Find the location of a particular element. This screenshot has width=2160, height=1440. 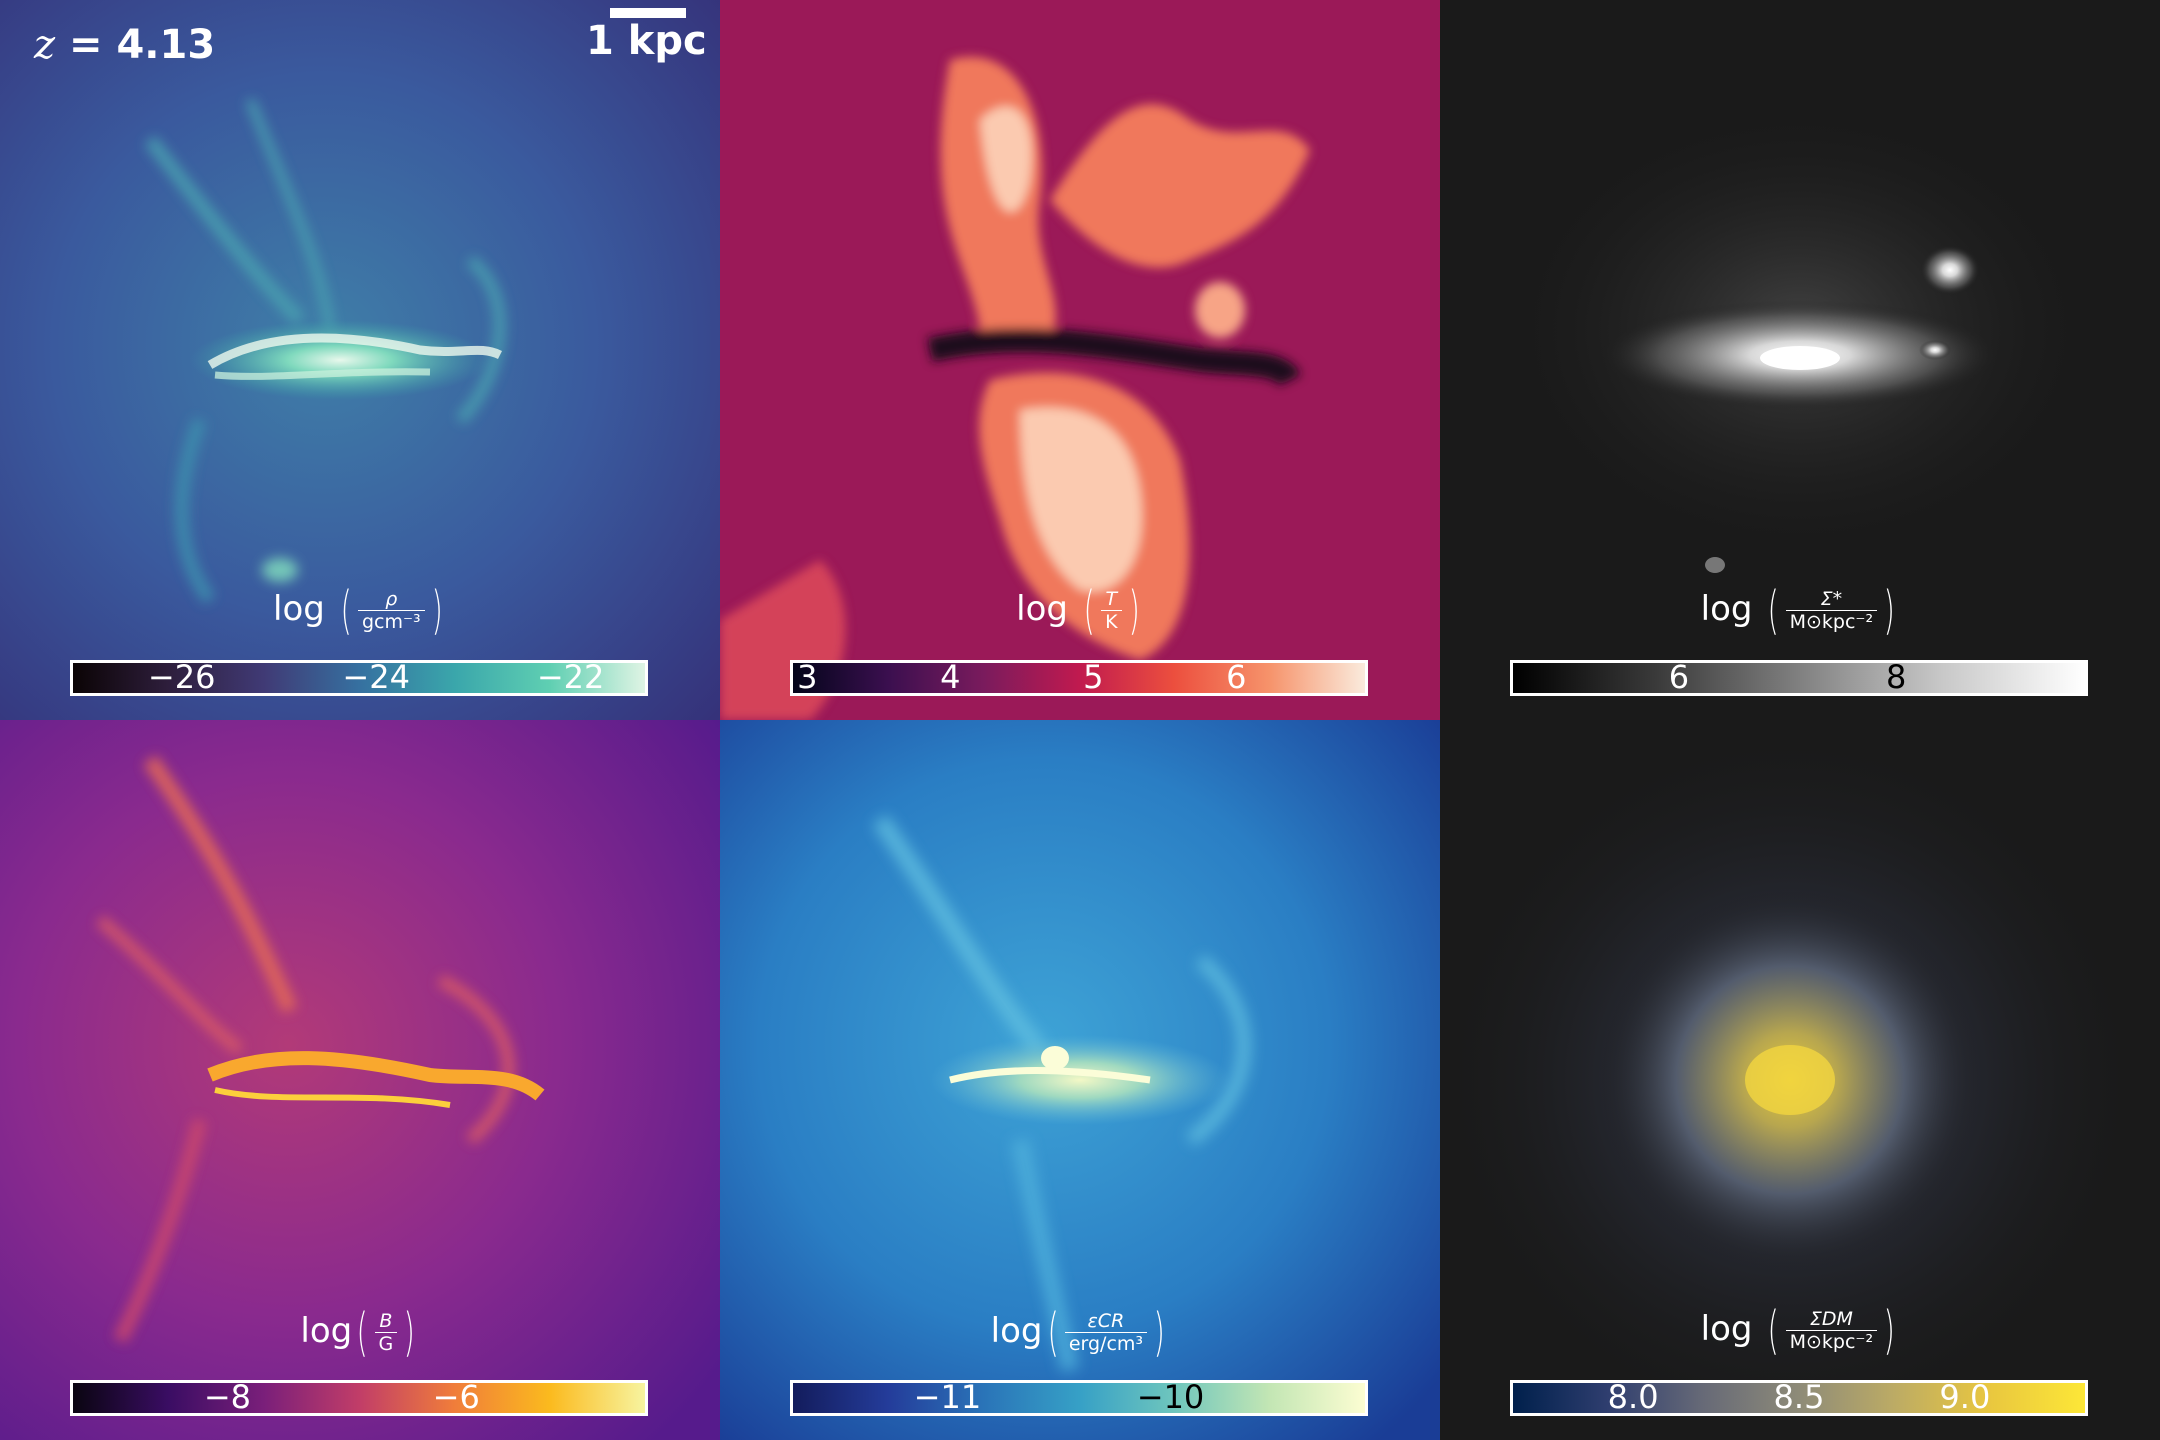

dark-matter-colorbar-label: log (ΣDM M⊙kpc⁻²) is located at coordinates (1797, 1330).